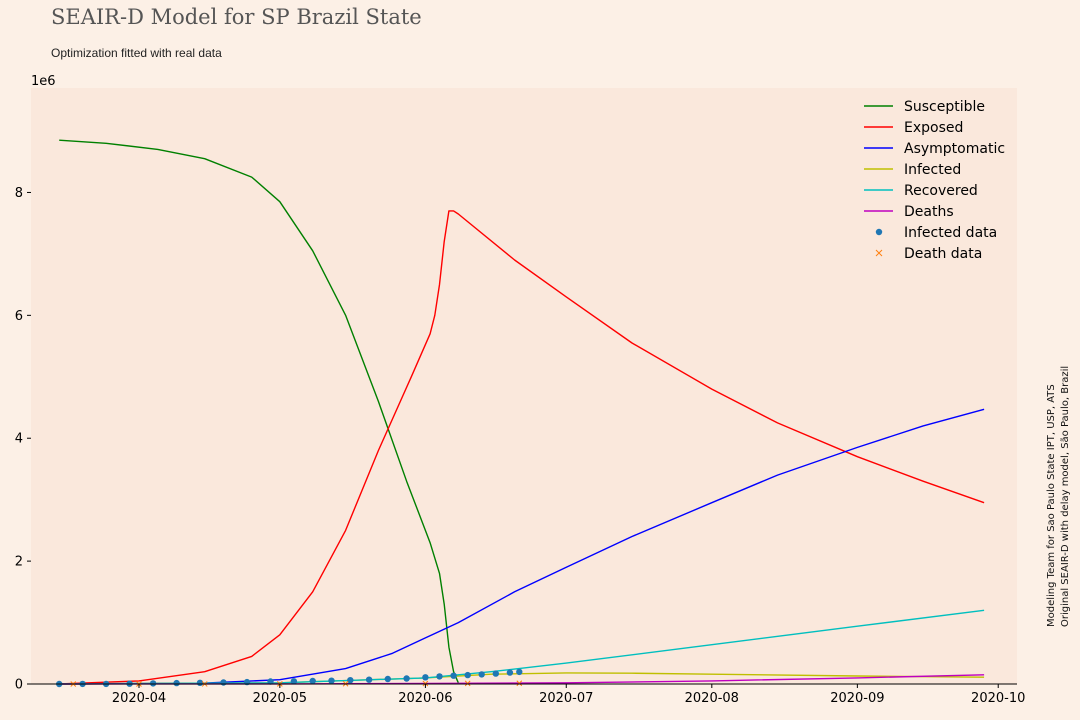 Image resolution: width=1080 pixels, height=720 pixels. I want to click on legend-item-deaths: Deaths, so click(909, 212).